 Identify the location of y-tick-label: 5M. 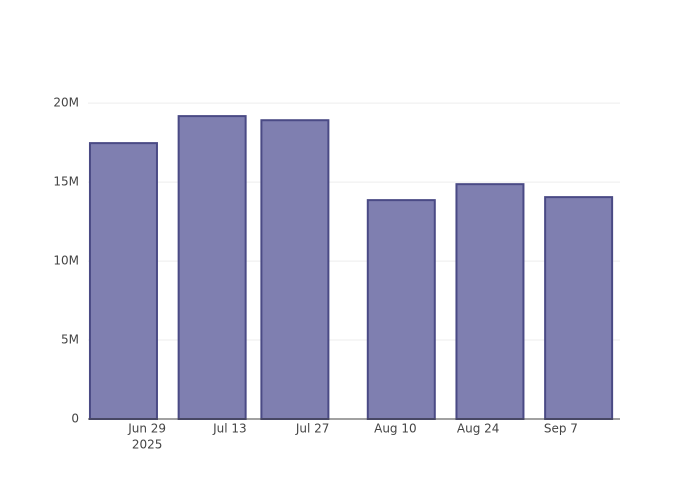
(70, 340).